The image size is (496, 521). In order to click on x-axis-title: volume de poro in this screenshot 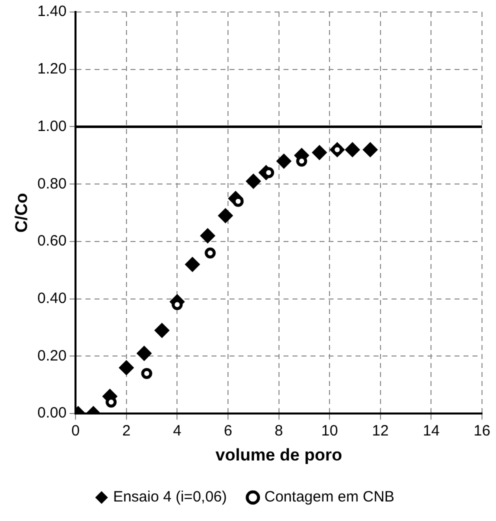, I will do `click(279, 454)`.